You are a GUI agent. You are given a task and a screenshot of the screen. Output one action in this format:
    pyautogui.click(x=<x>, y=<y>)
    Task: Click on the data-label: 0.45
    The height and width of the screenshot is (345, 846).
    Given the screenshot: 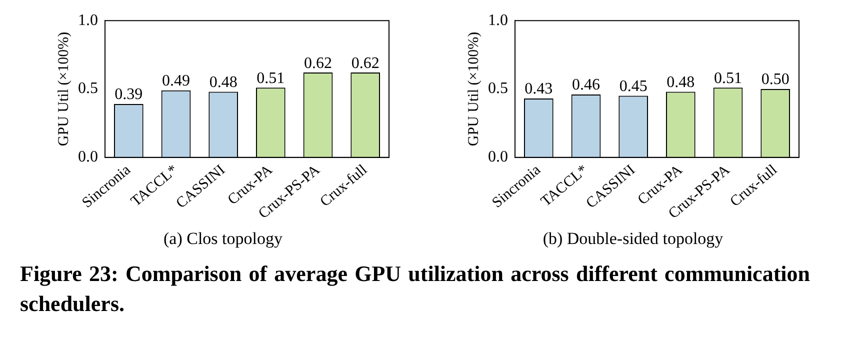 What is the action you would take?
    pyautogui.click(x=633, y=87)
    